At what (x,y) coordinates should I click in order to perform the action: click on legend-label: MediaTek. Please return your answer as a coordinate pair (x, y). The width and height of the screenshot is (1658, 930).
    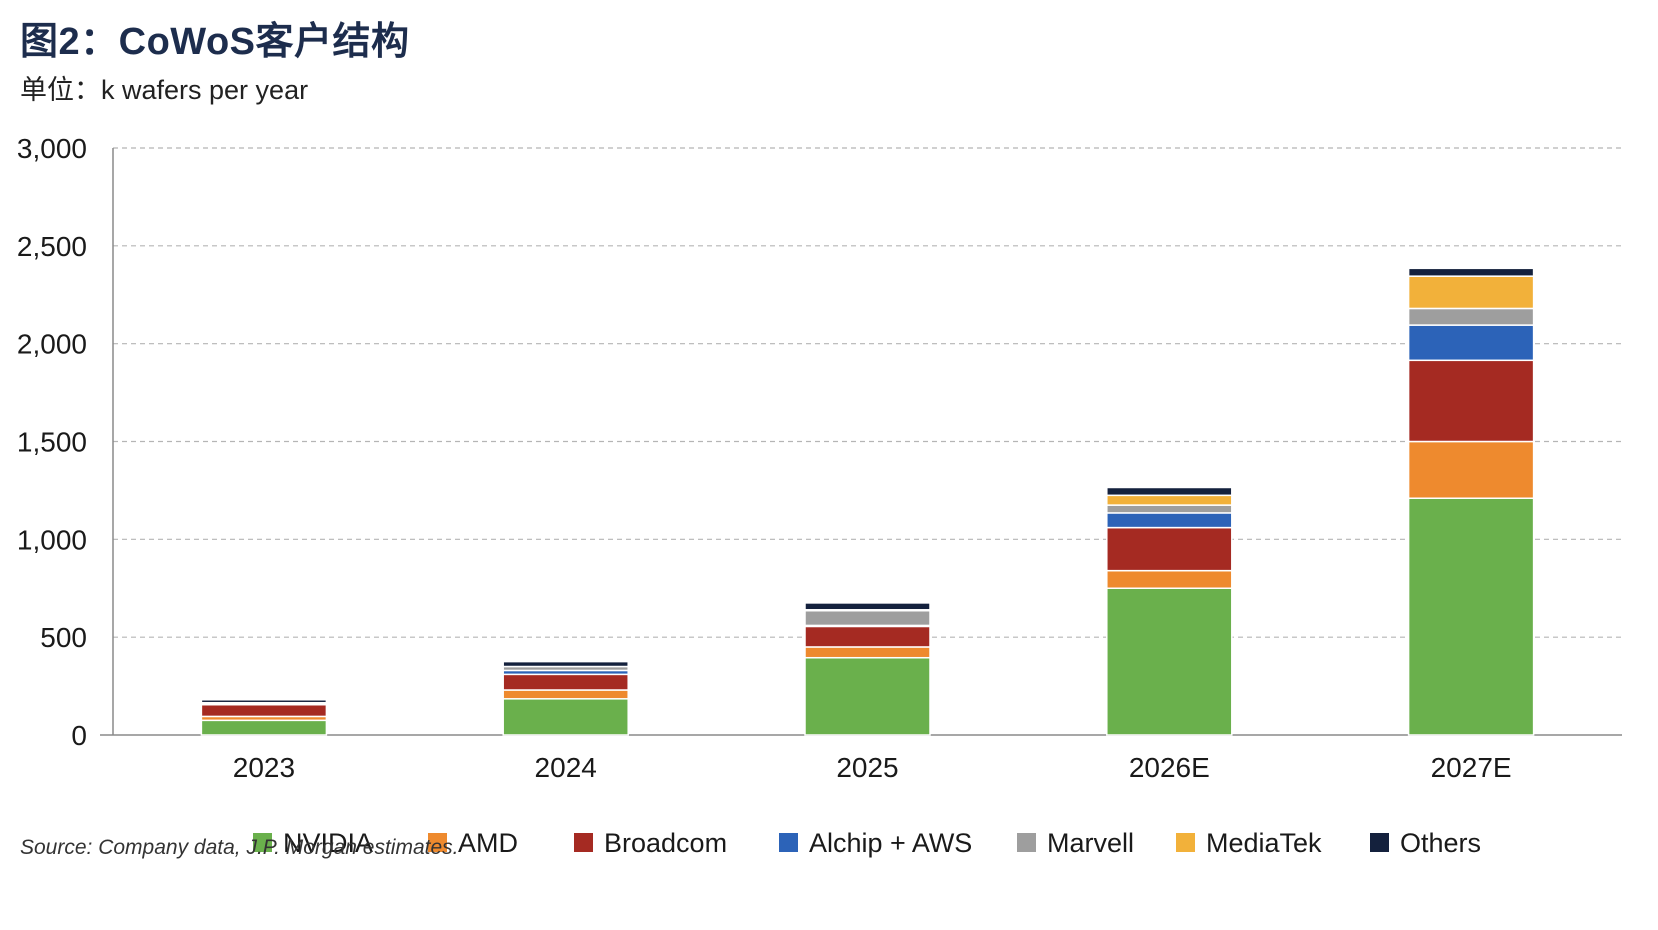
    Looking at the image, I should click on (1264, 843).